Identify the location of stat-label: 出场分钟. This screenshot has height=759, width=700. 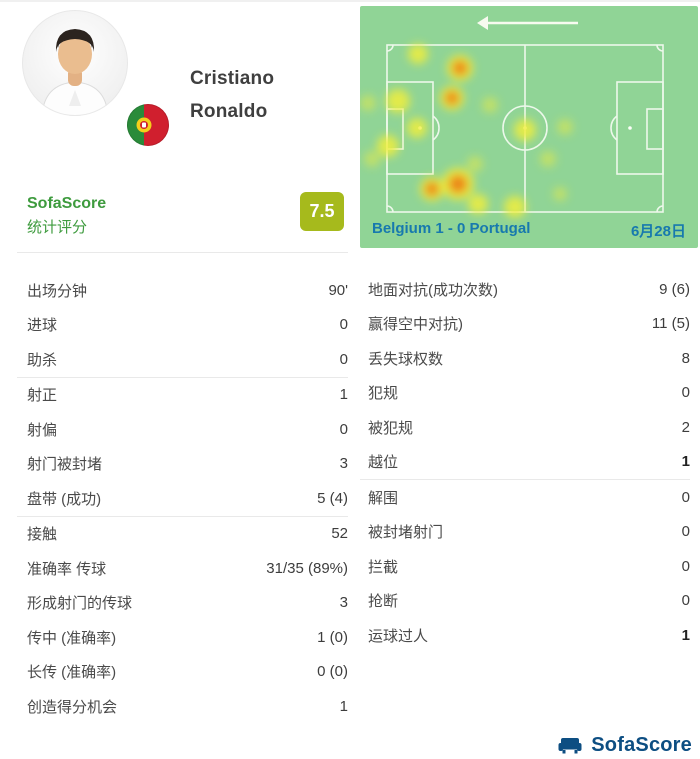
(57, 291).